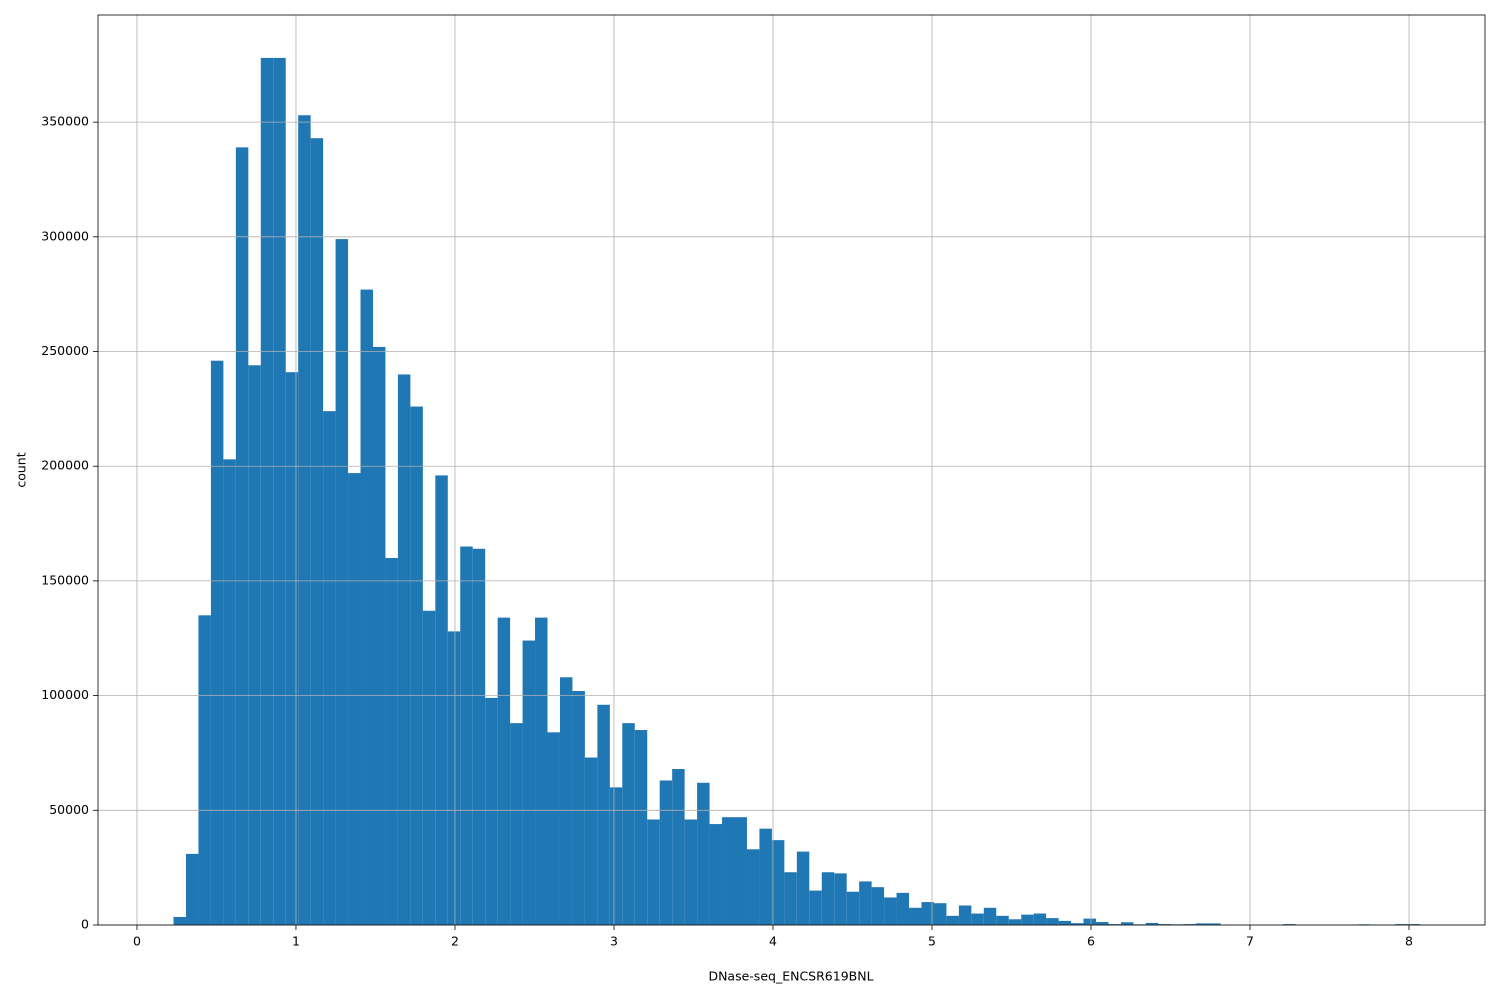 This screenshot has width=1500, height=1000. What do you see at coordinates (1091, 941) in the screenshot?
I see `x-tick-label: 6` at bounding box center [1091, 941].